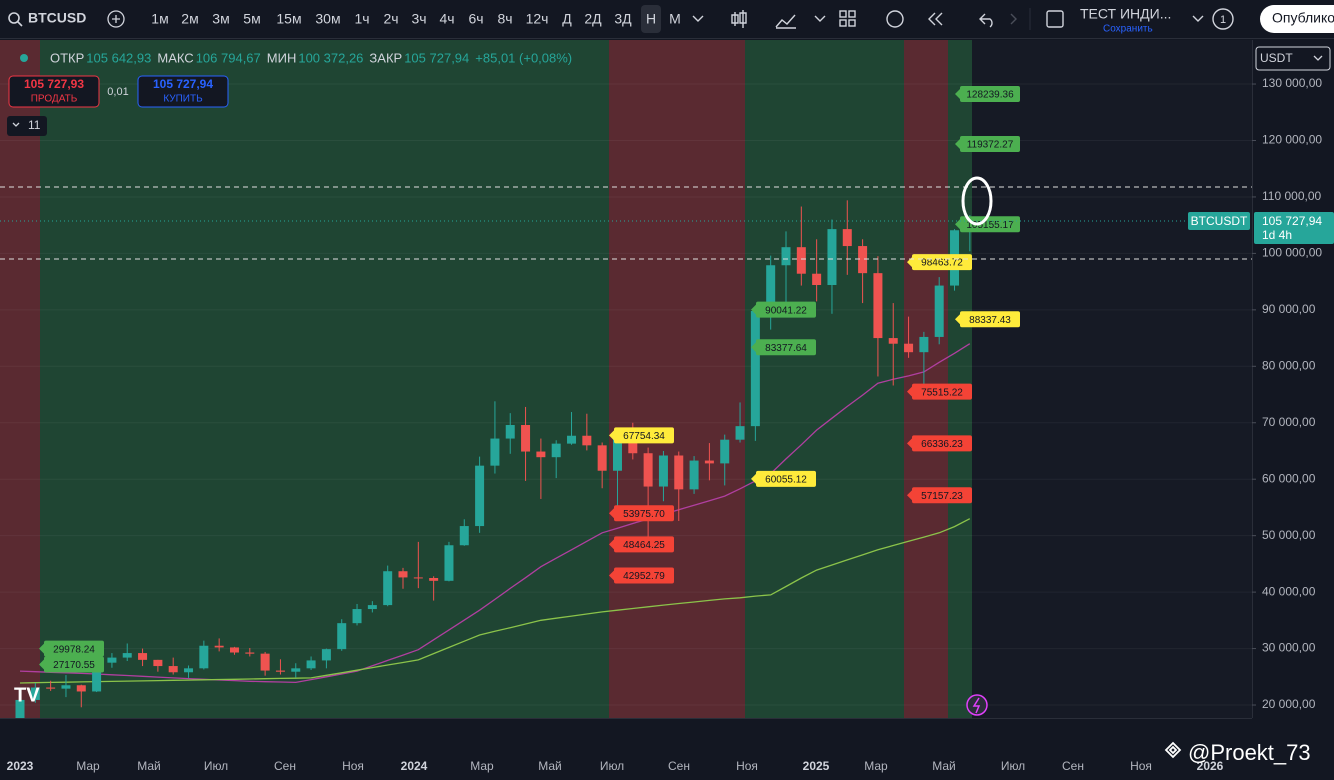 Image resolution: width=1334 pixels, height=780 pixels. Describe the element at coordinates (118, 57) in the screenshot. I see `legend-open: 105 642,93` at that location.